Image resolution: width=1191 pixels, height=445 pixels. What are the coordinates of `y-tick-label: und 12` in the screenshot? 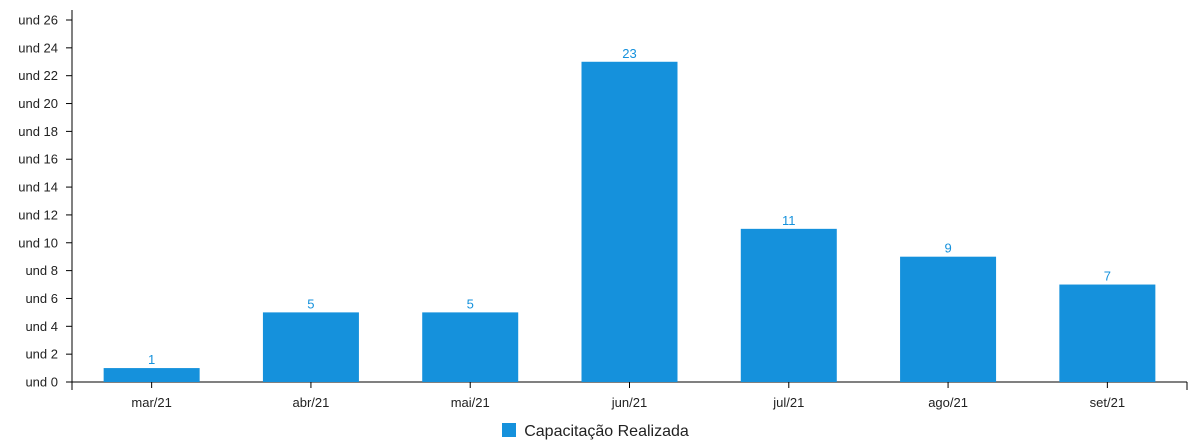 It's located at (38, 214).